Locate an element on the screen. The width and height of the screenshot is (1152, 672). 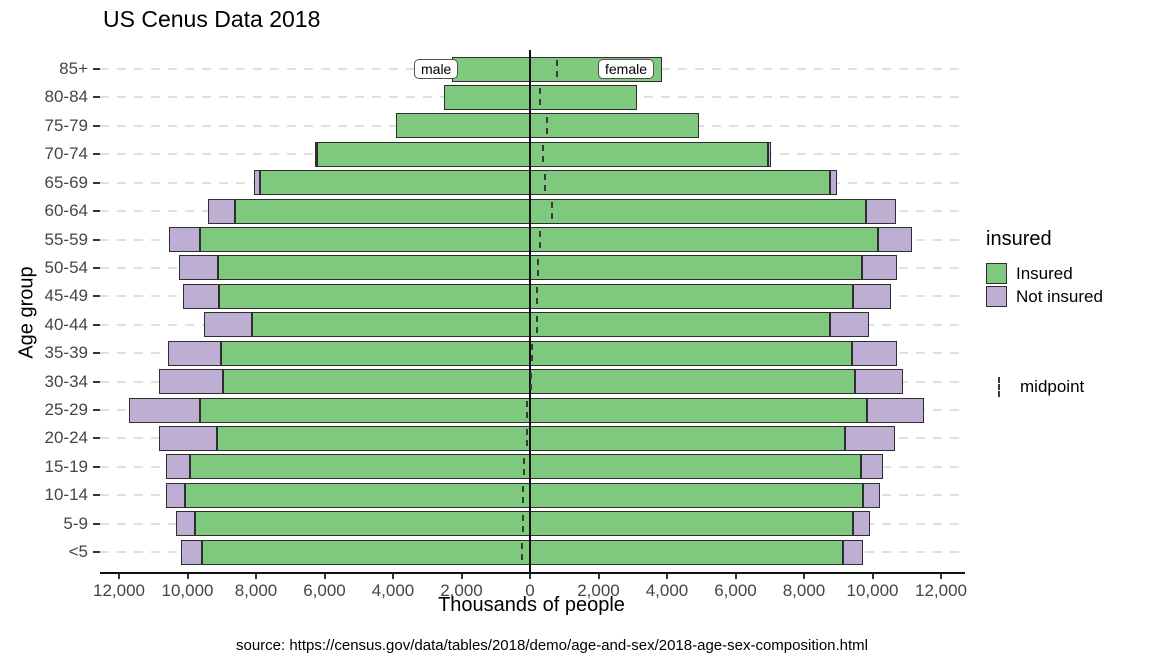
legend-item-label: Not insured is located at coordinates (1059, 296).